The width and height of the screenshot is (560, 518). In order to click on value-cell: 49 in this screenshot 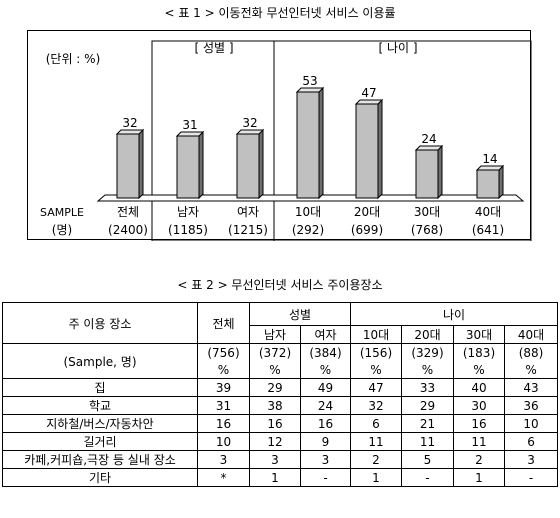, I will do `click(325, 387)`.